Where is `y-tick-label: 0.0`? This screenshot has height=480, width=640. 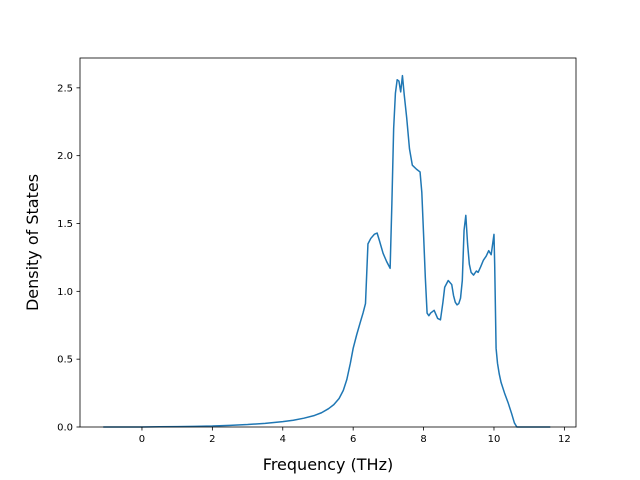
y-tick-label: 0.0 is located at coordinates (65, 428).